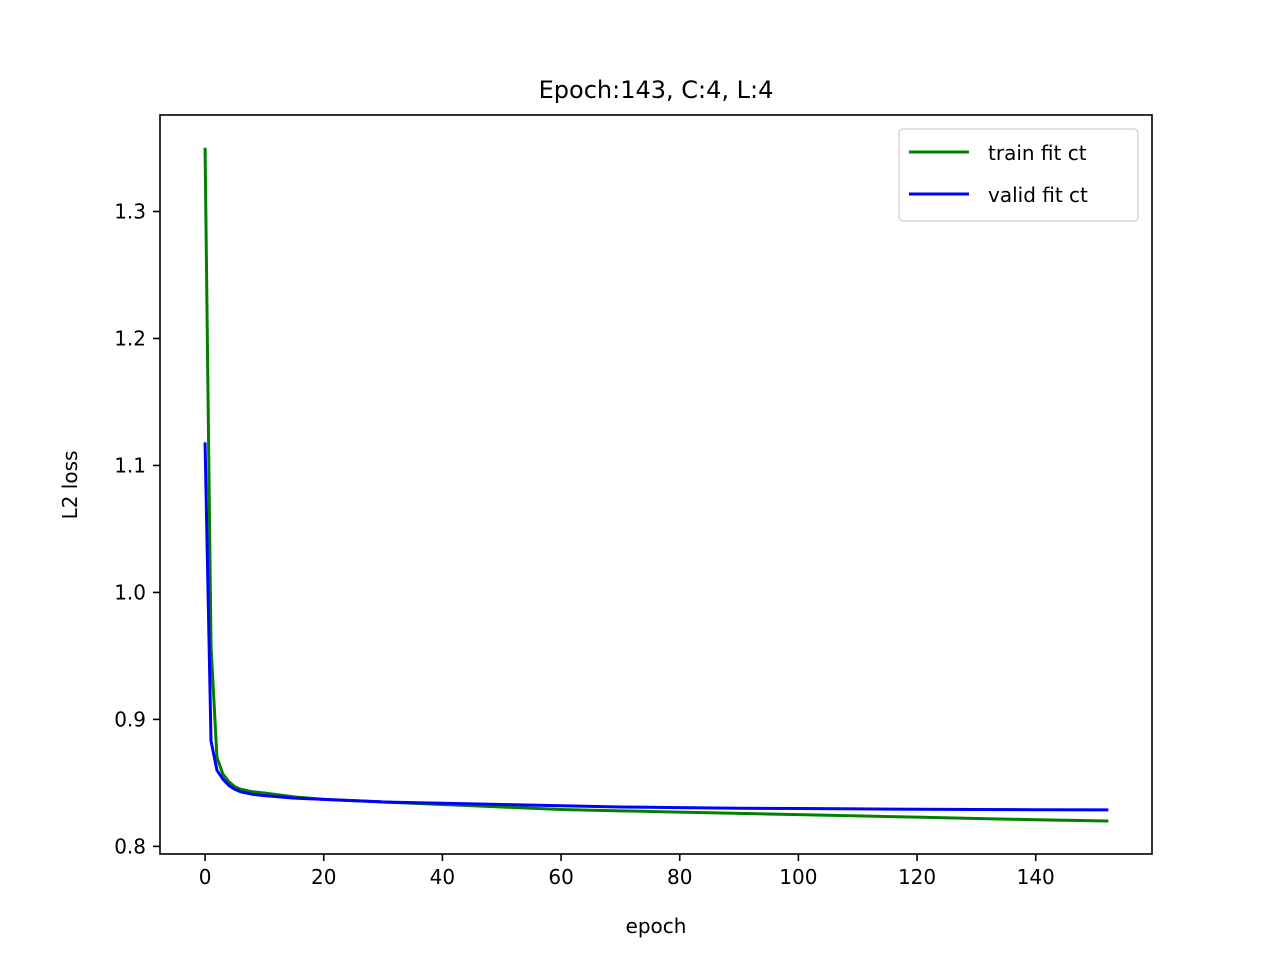 The height and width of the screenshot is (960, 1280). Describe the element at coordinates (656, 926) in the screenshot. I see `x-axis-label: epoch` at that location.